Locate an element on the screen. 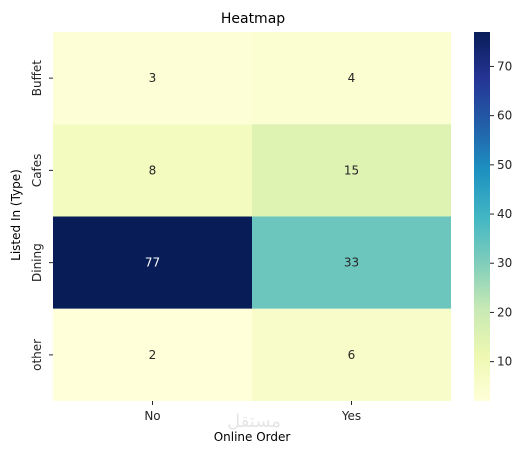 The height and width of the screenshot is (455, 530). colorbar-tick-label: 20 is located at coordinates (504, 312).